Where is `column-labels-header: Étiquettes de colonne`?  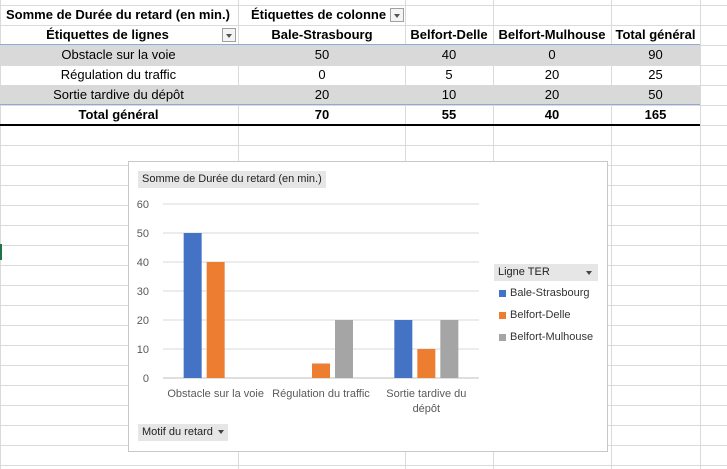
column-labels-header: Étiquettes de colonne is located at coordinates (319, 14).